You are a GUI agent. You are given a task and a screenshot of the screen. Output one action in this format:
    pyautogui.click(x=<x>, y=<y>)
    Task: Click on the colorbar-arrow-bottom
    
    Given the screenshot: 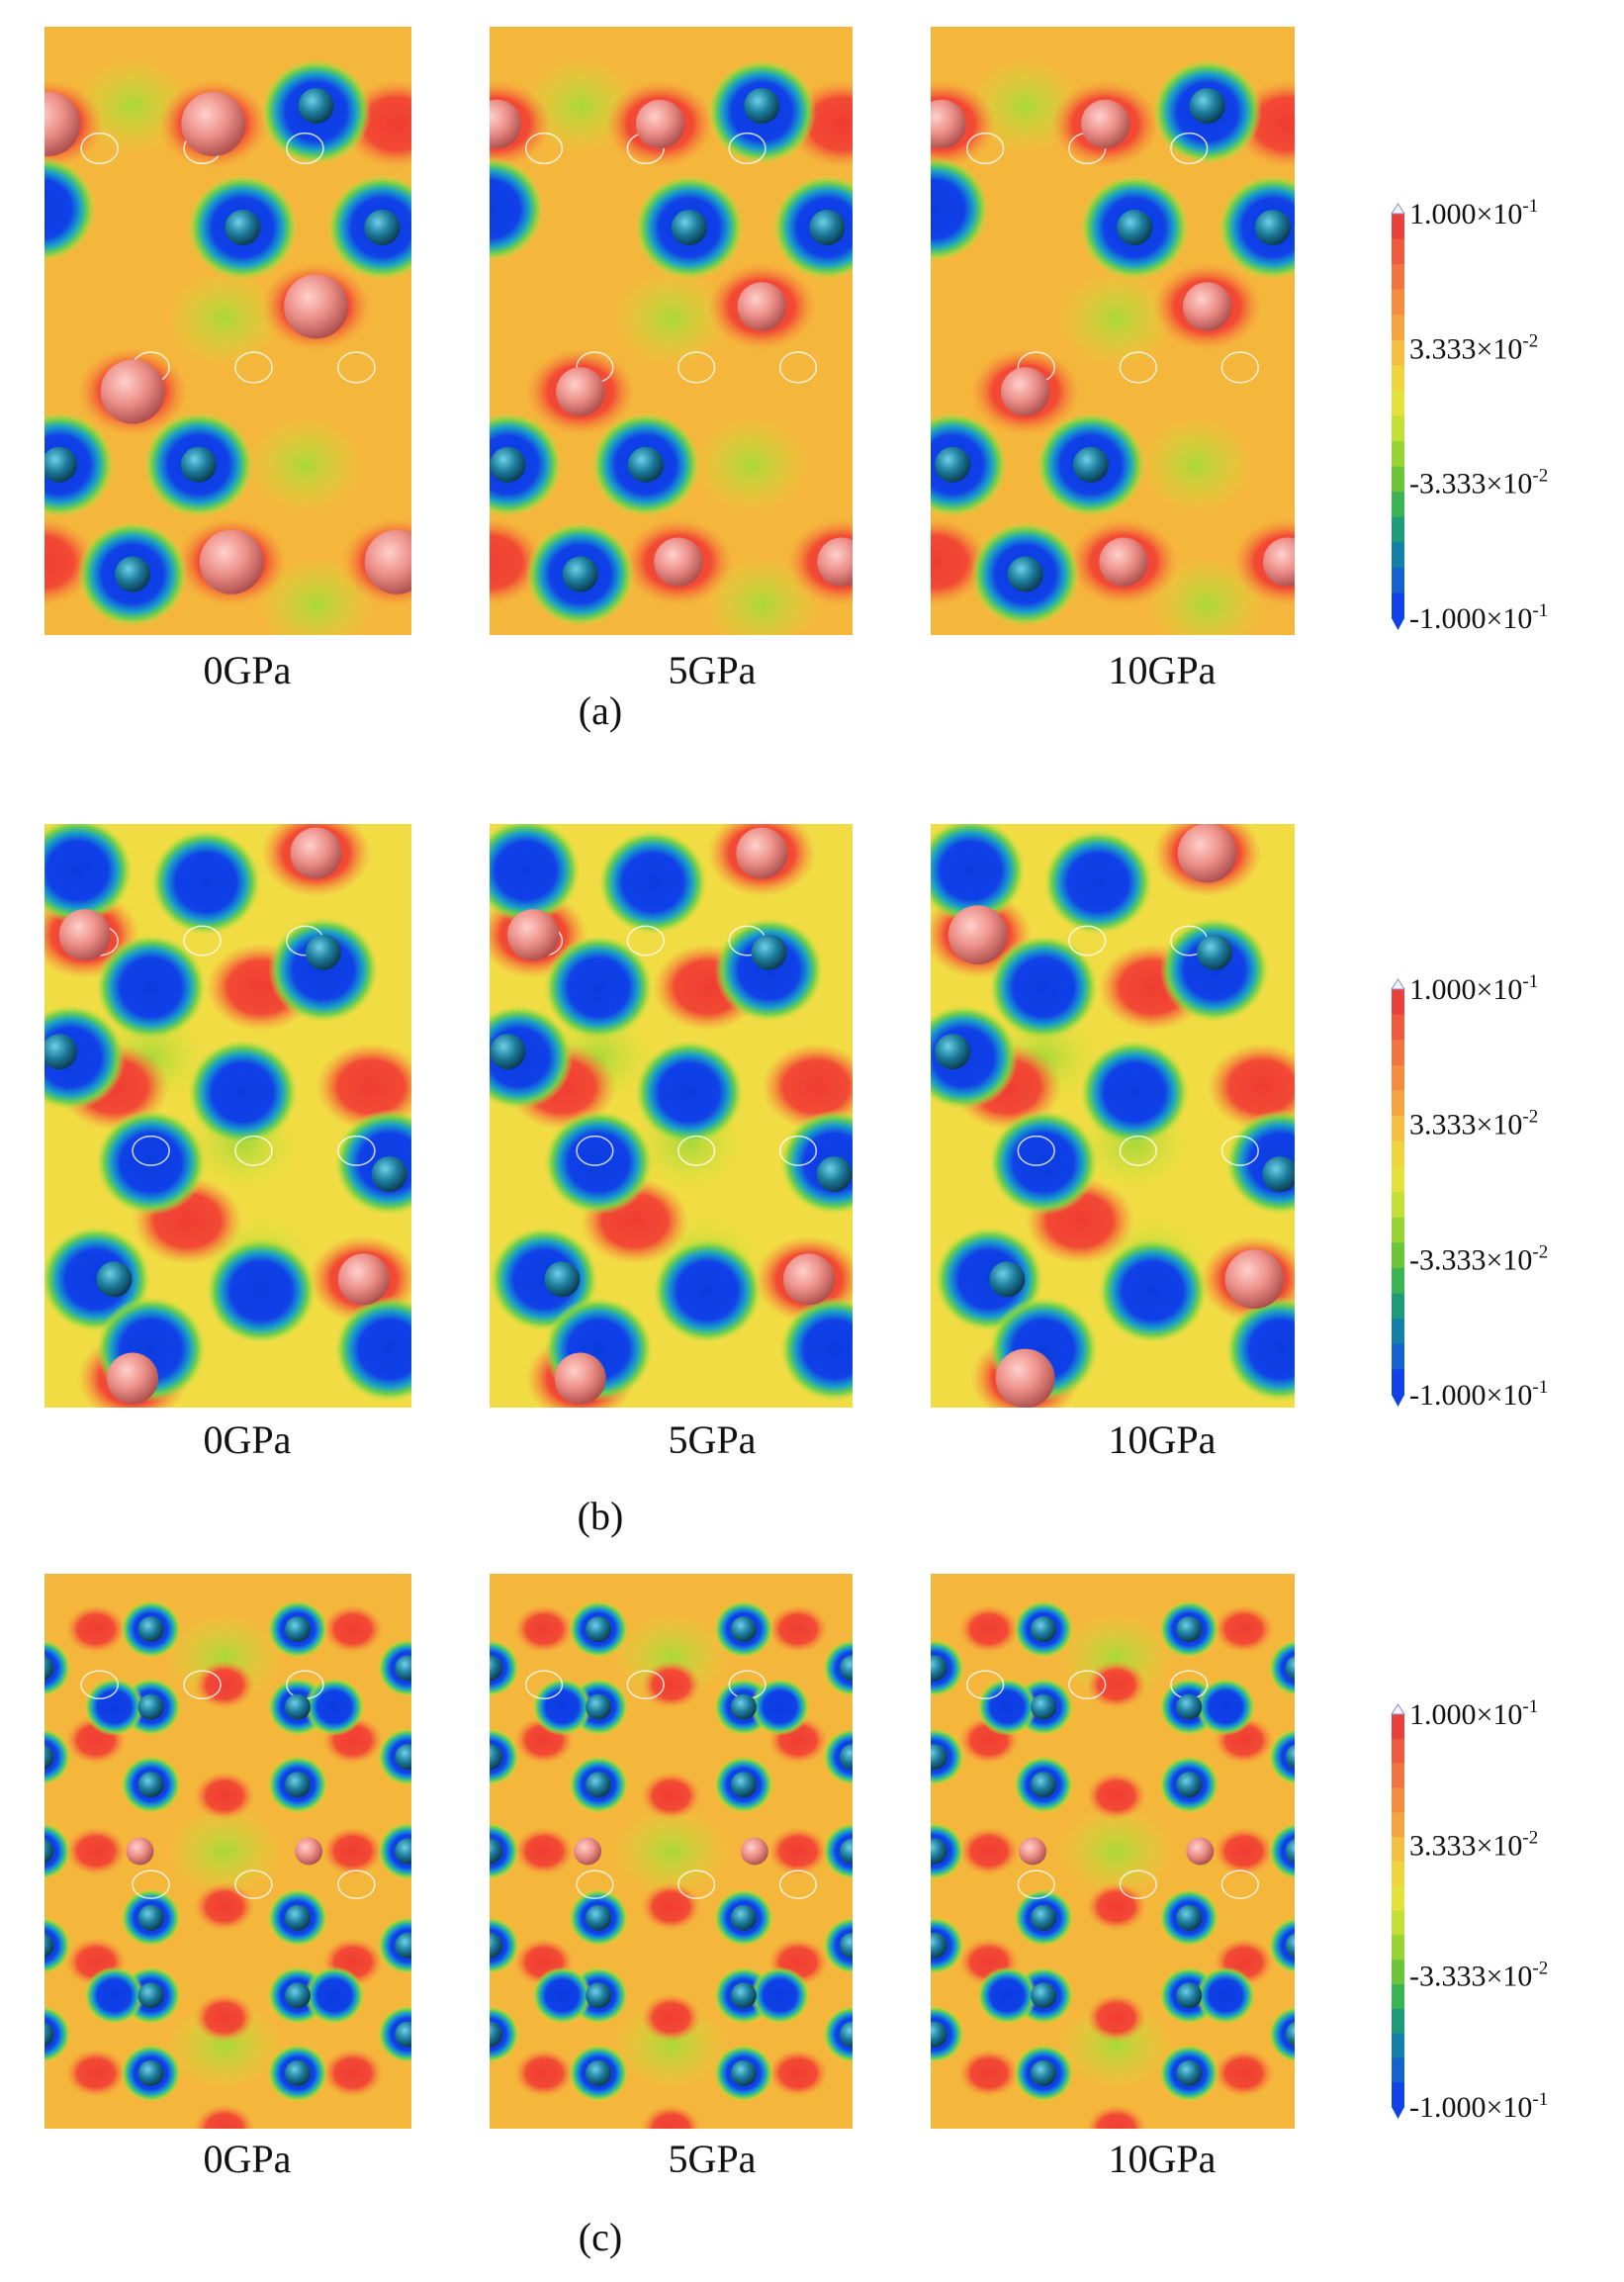 What is the action you would take?
    pyautogui.click(x=1398, y=624)
    